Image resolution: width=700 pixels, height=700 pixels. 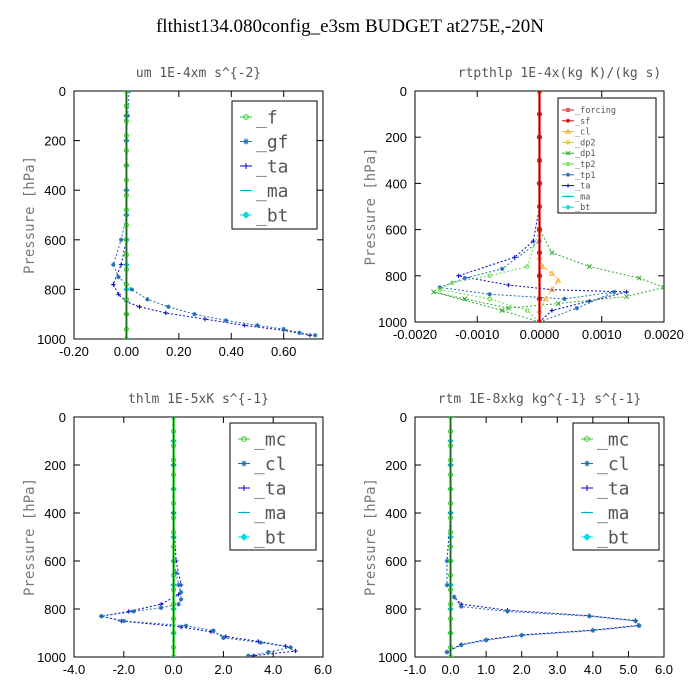 I want to click on legend-box, so click(x=607, y=155).